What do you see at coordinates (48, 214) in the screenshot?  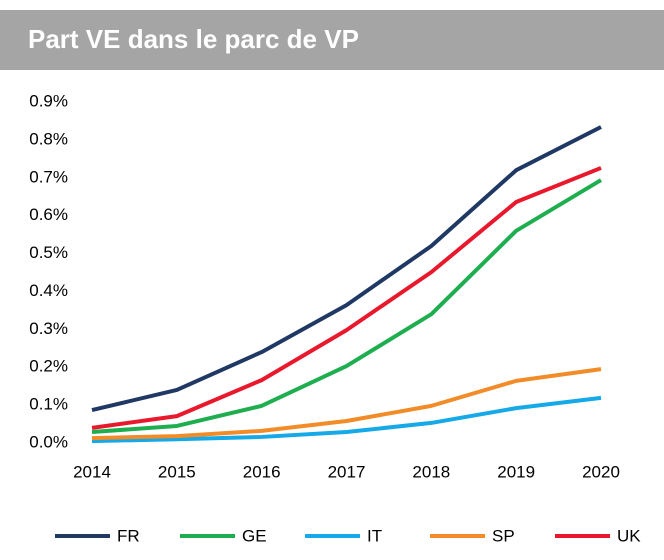 I see `y-tick-label: 0.6%` at bounding box center [48, 214].